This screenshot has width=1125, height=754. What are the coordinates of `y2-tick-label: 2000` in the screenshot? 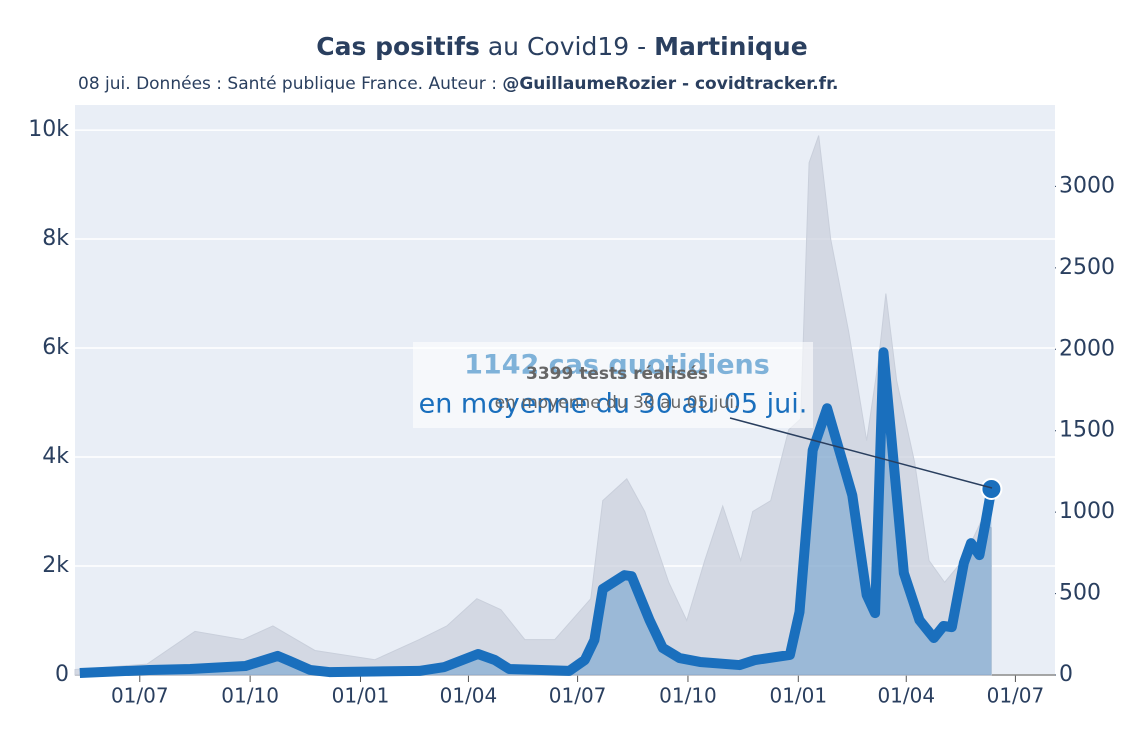 It's located at (1087, 348).